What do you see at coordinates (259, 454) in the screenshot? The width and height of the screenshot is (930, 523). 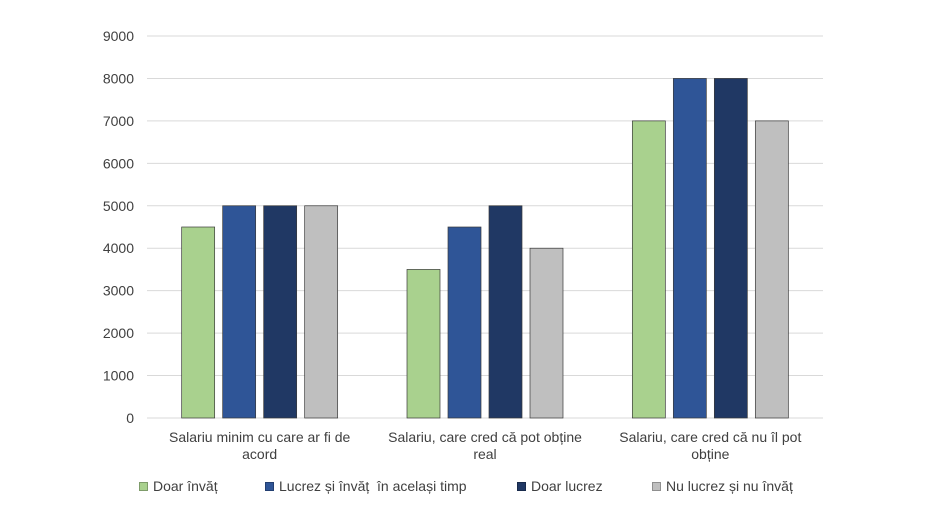 I see `x-category-label-line: acord` at bounding box center [259, 454].